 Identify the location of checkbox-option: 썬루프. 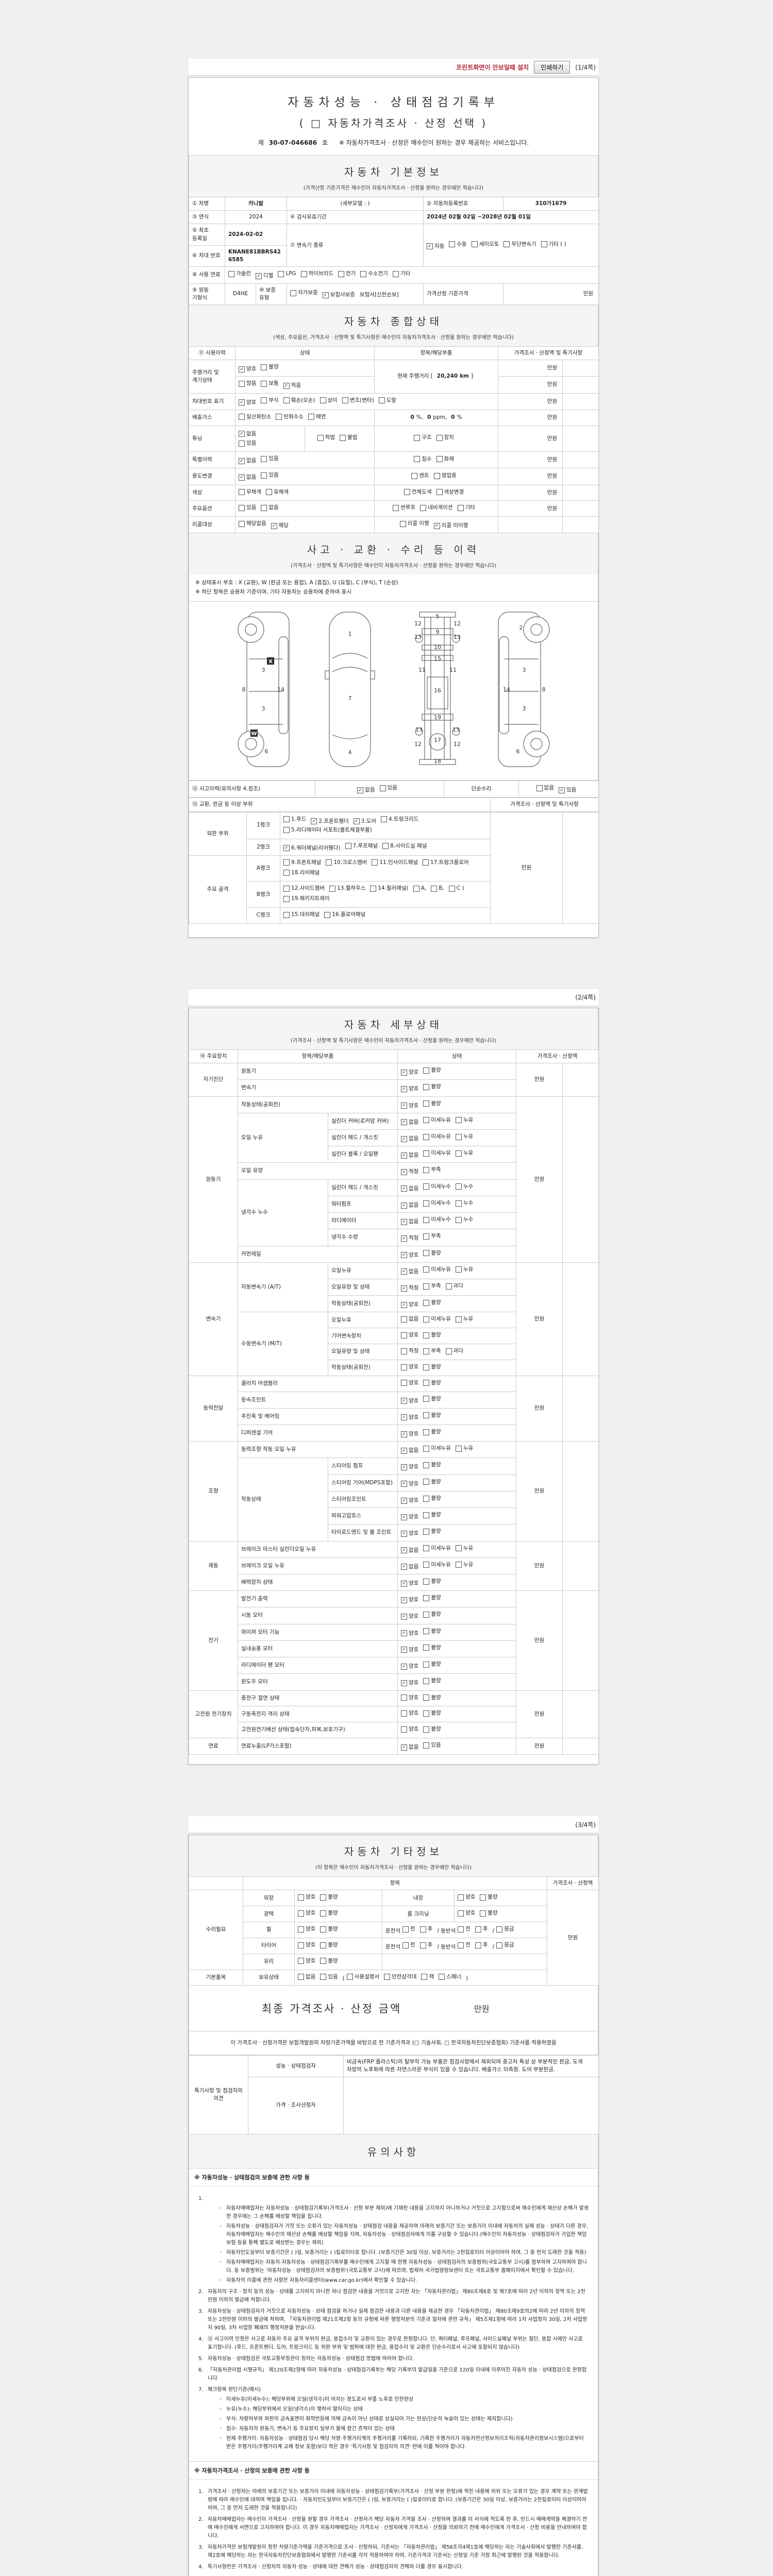
(404, 508).